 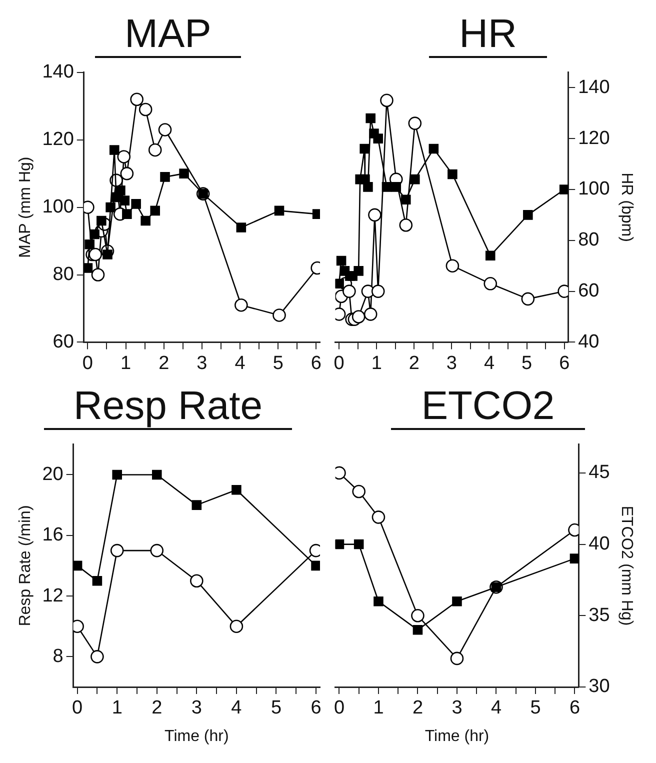 What do you see at coordinates (25, 207) in the screenshot?
I see `y-axis-title: MAP (mm Hg)` at bounding box center [25, 207].